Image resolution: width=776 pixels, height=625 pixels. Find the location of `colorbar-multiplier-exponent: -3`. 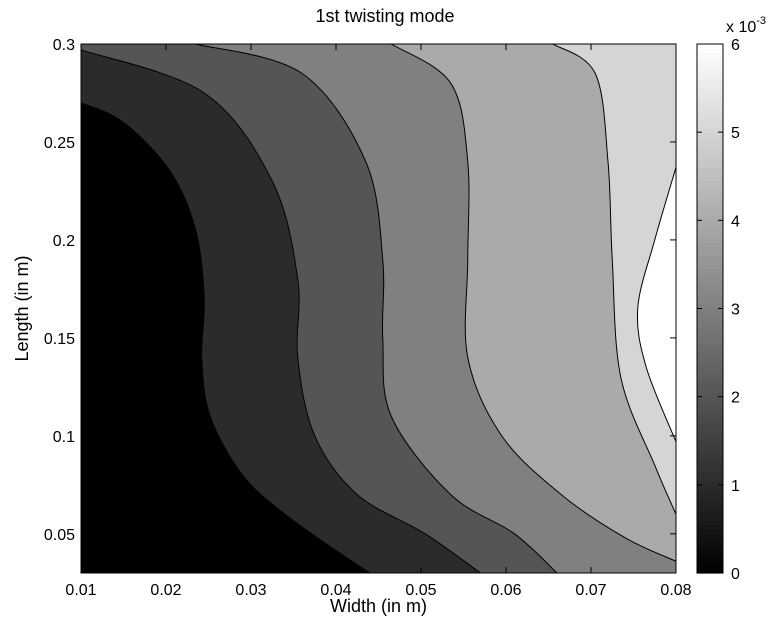

colorbar-multiplier-exponent: -3 is located at coordinates (761, 21).